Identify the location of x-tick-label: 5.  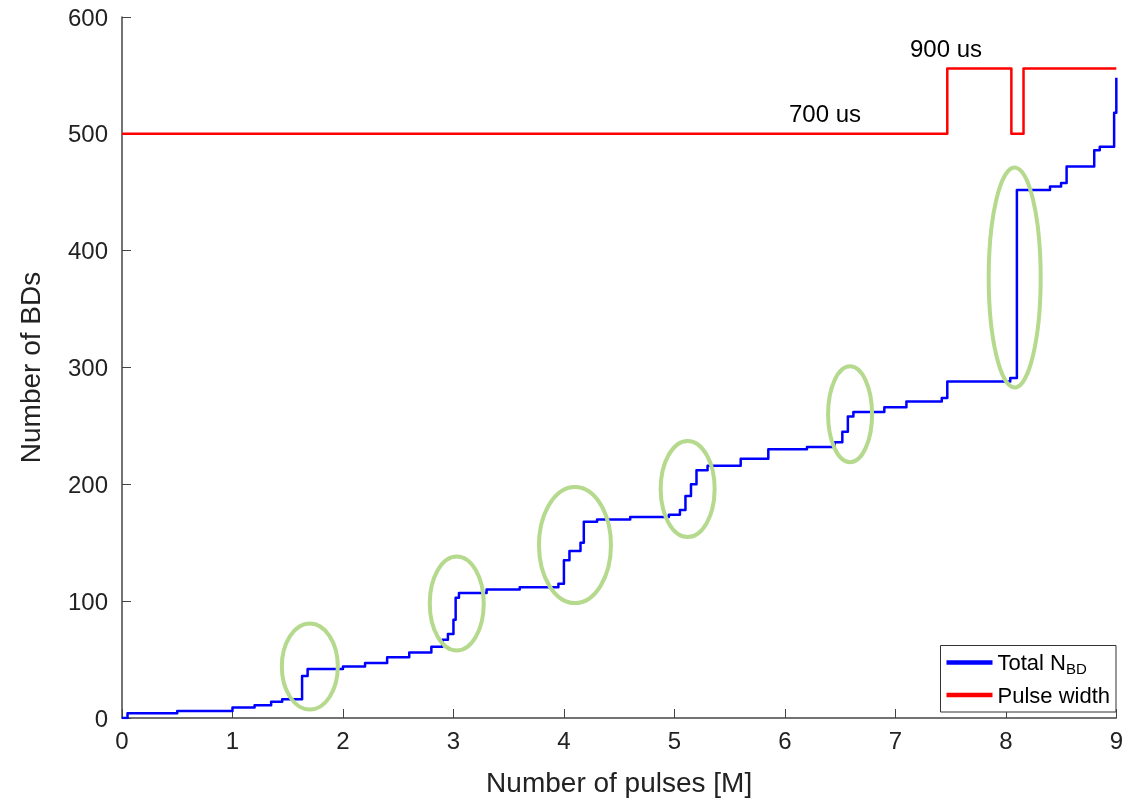
(674, 740).